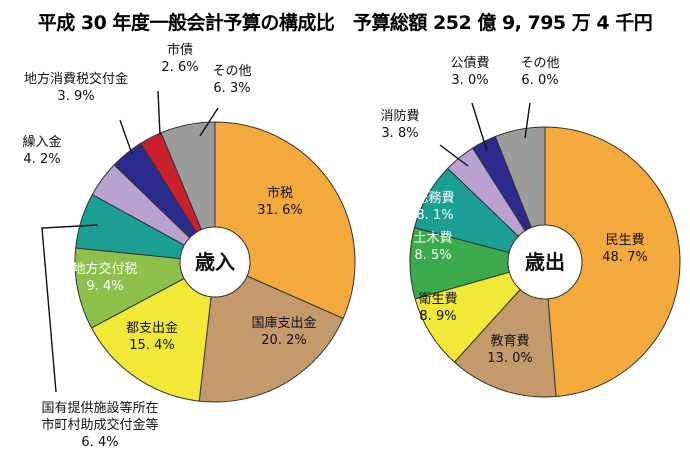 The width and height of the screenshot is (690, 461). What do you see at coordinates (509, 349) in the screenshot?
I see `slice-label: 教育費 13. 0%` at bounding box center [509, 349].